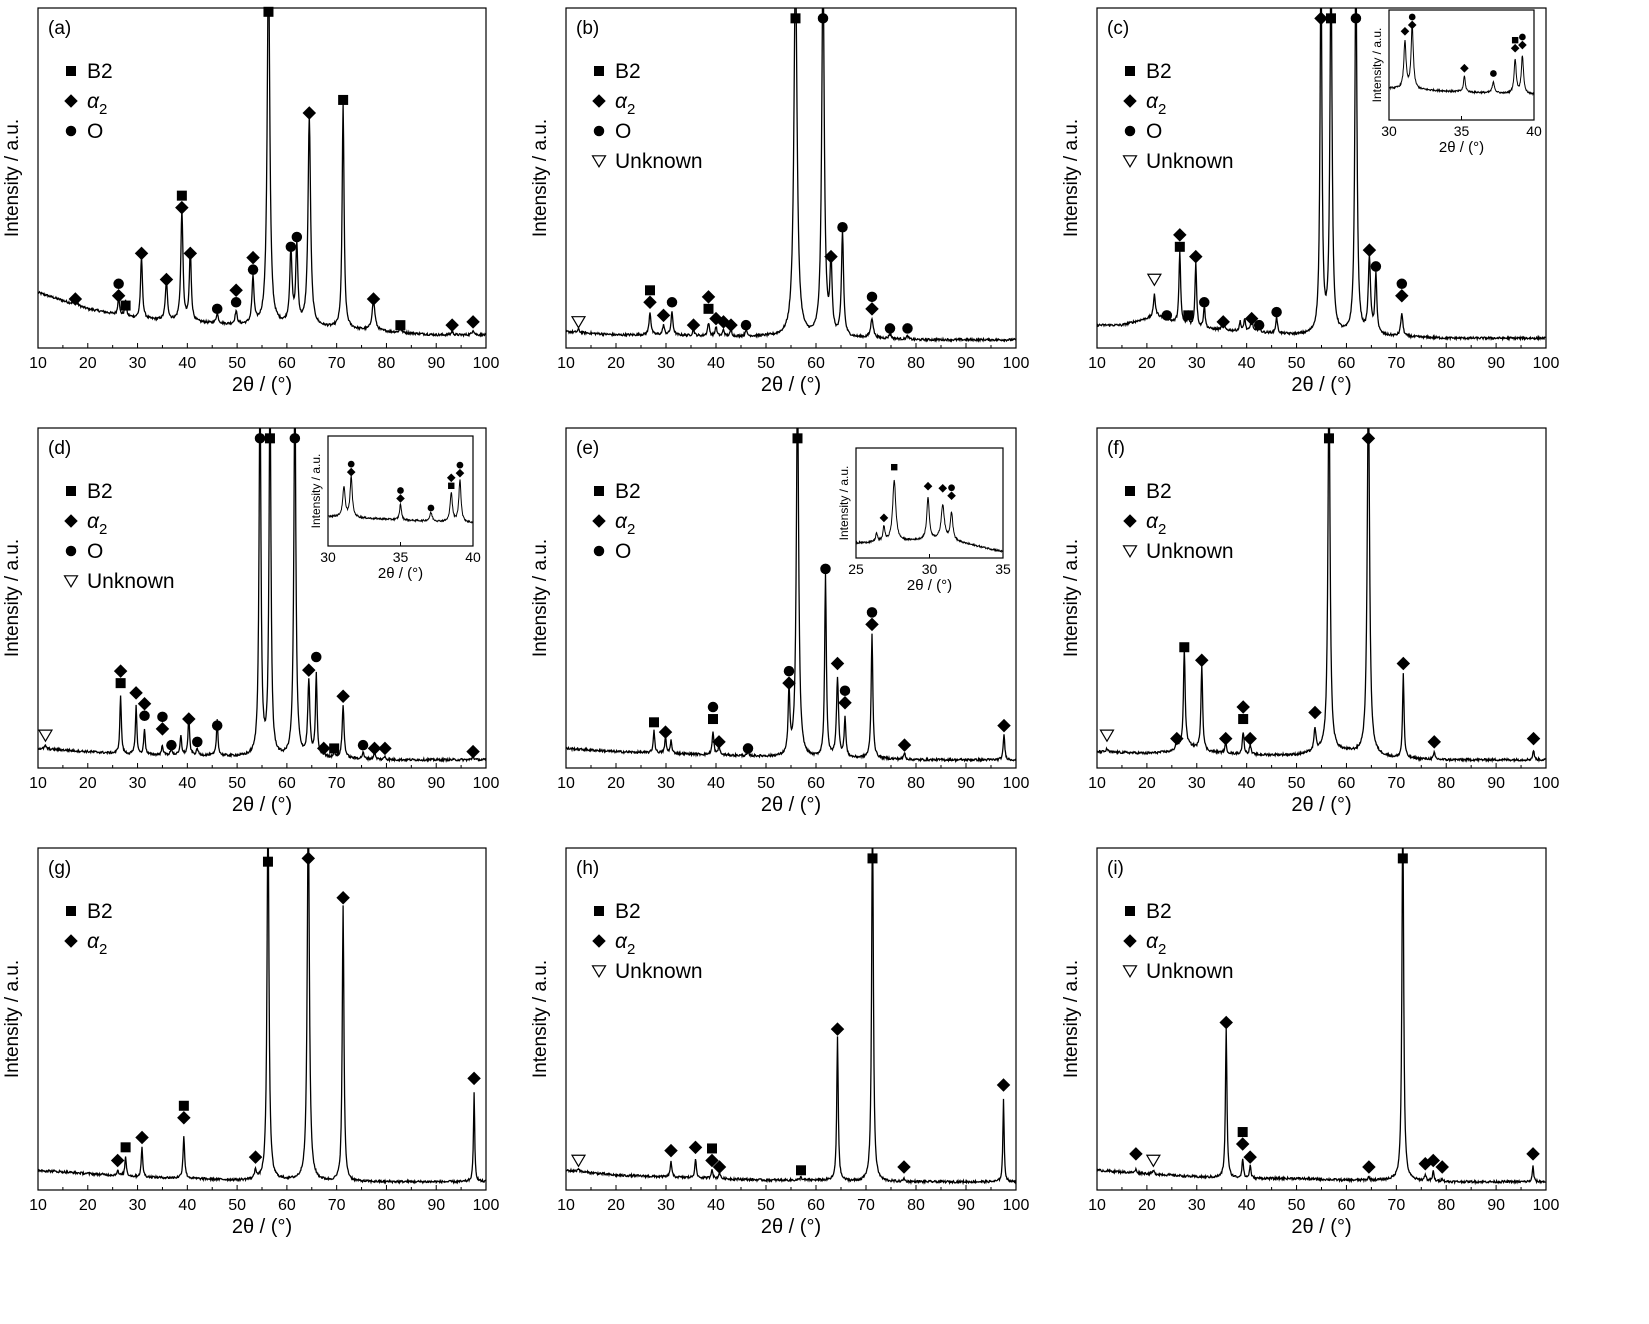 This screenshot has width=1649, height=1324. I want to click on legend-entry: O, so click(1154, 131).